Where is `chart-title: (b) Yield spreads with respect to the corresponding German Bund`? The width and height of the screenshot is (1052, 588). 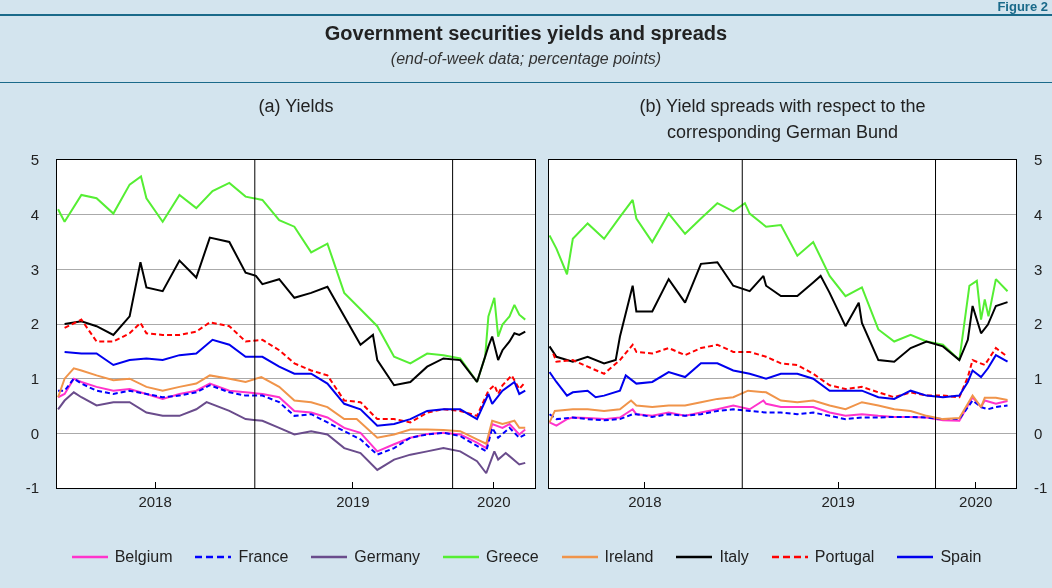
chart-title: (b) Yield spreads with respect to the corresponding German Bund is located at coordinates (782, 119).